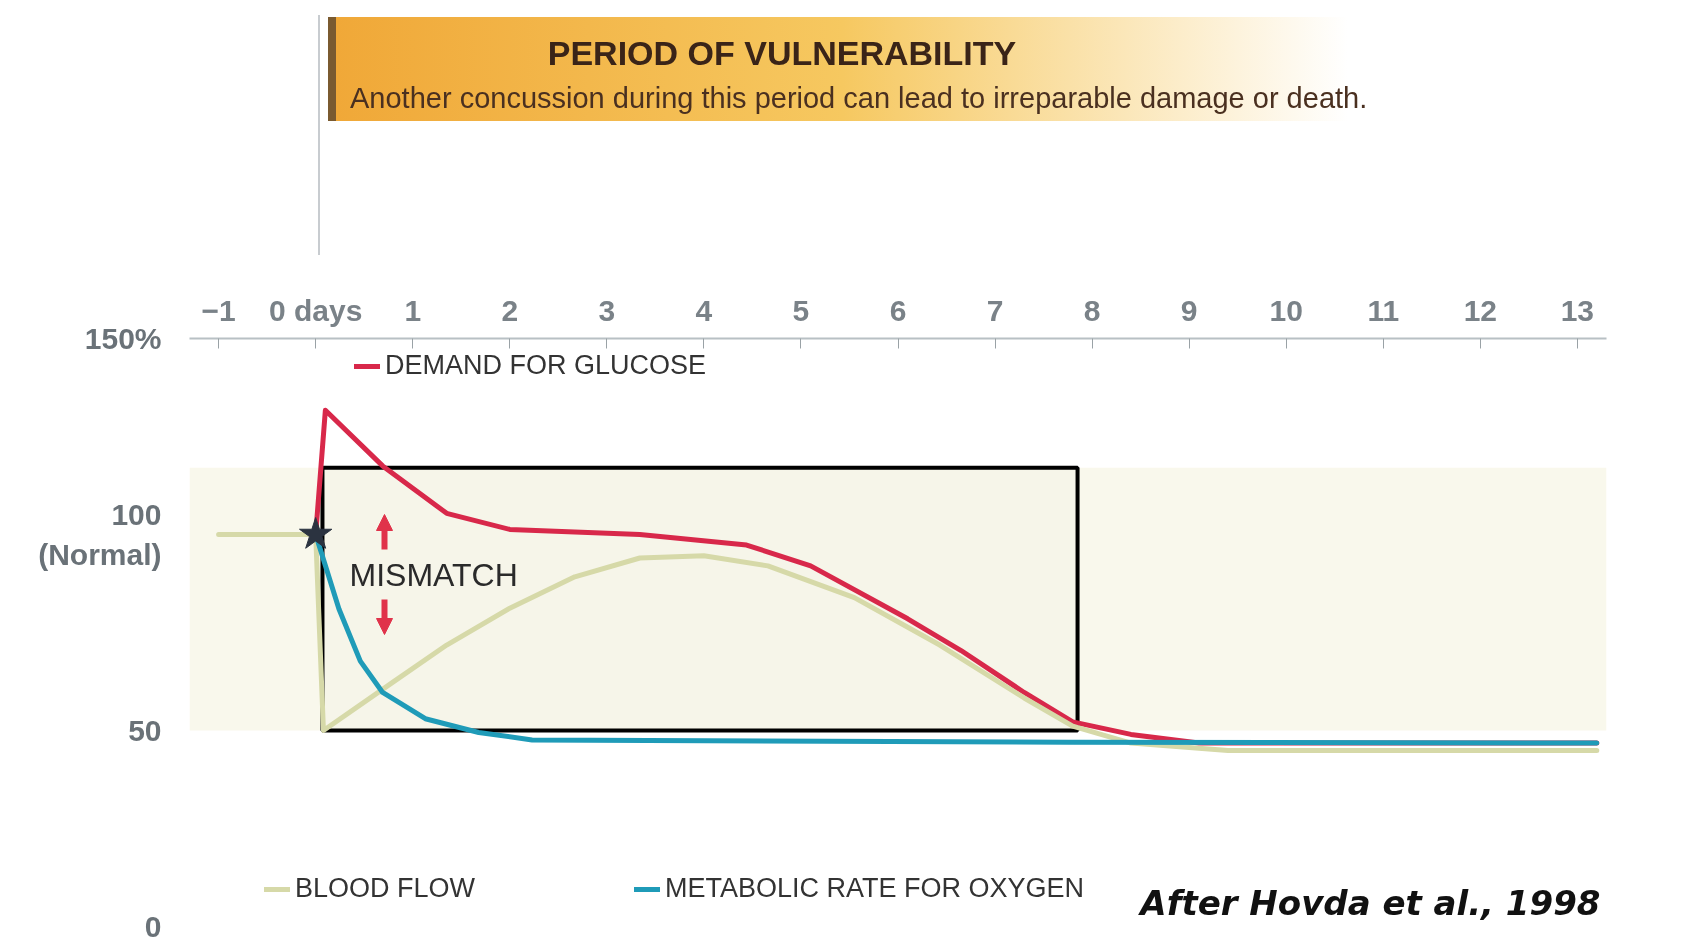  What do you see at coordinates (898, 310) in the screenshot?
I see `x-tick-label: 6` at bounding box center [898, 310].